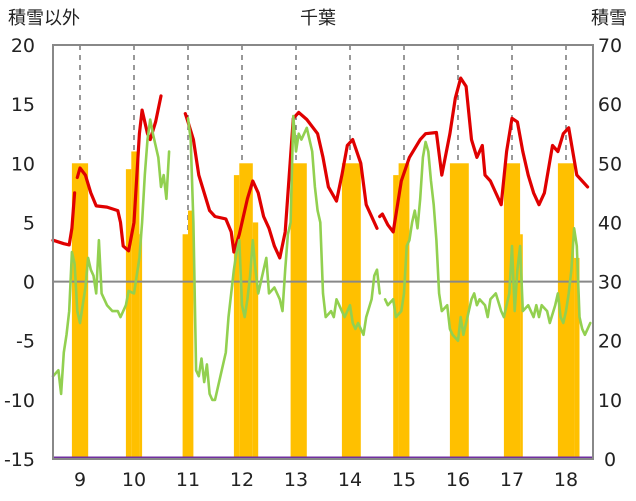  What do you see at coordinates (458, 480) in the screenshot?
I see `x-tick: 16` at bounding box center [458, 480].